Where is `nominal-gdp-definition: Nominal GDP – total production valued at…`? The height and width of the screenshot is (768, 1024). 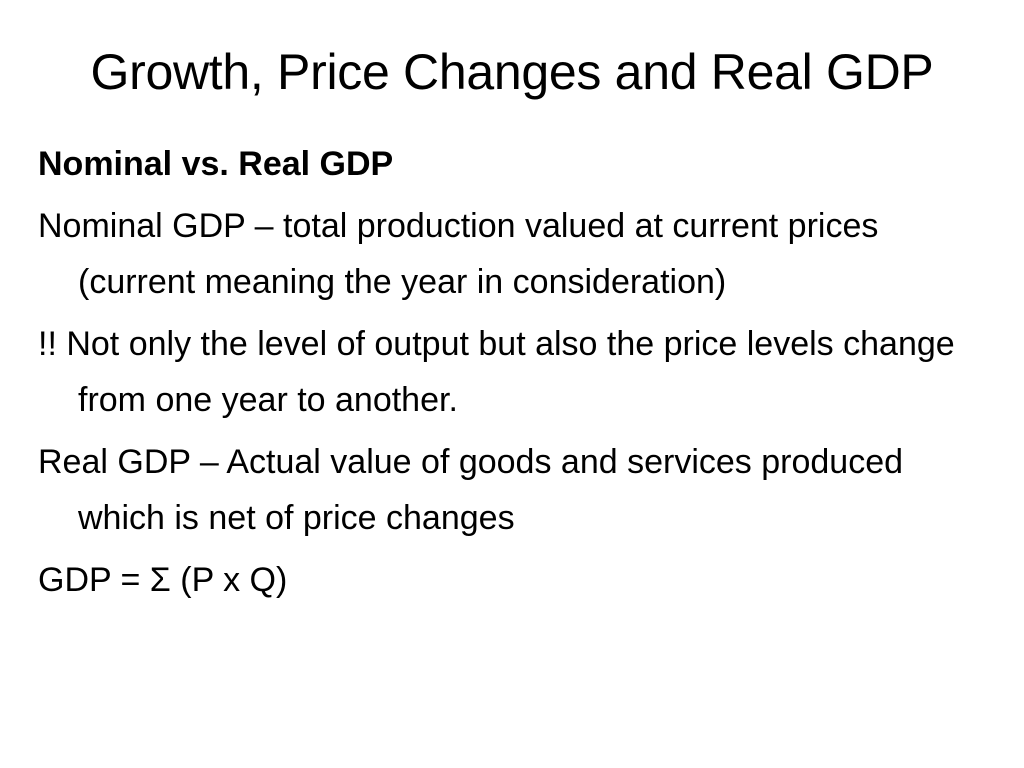
nominal-gdp-definition: Nominal GDP – total production valued at… is located at coordinates (458, 254).